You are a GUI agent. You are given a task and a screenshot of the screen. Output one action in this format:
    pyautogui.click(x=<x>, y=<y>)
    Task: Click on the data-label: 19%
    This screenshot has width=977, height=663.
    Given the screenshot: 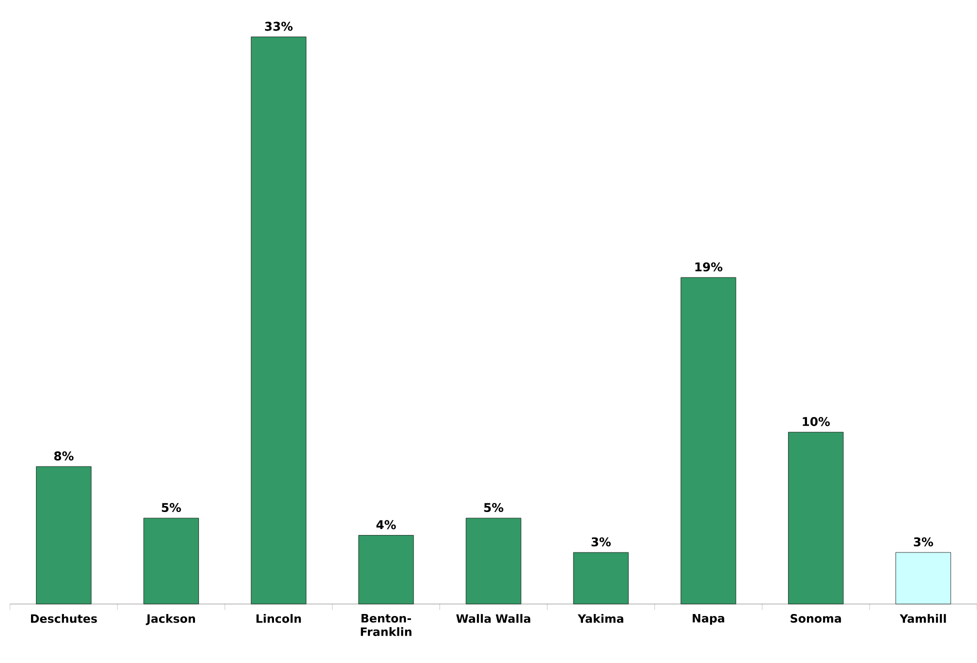 What is the action you would take?
    pyautogui.click(x=708, y=267)
    